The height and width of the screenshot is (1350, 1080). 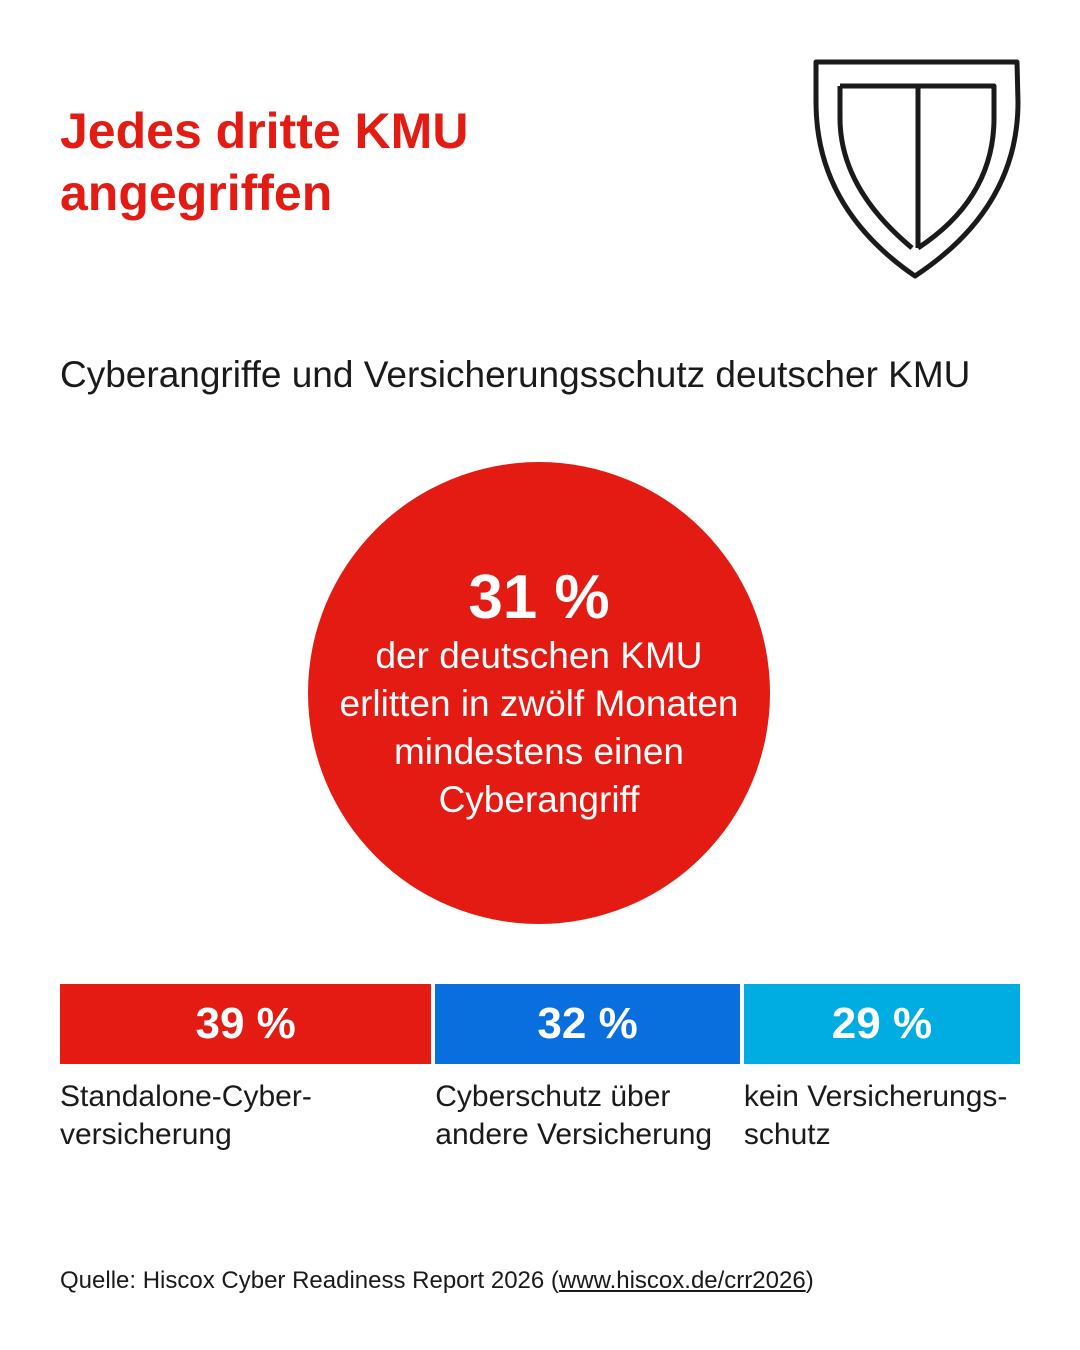 I want to click on highlight-text-line: Cyberangriff, so click(x=539, y=799).